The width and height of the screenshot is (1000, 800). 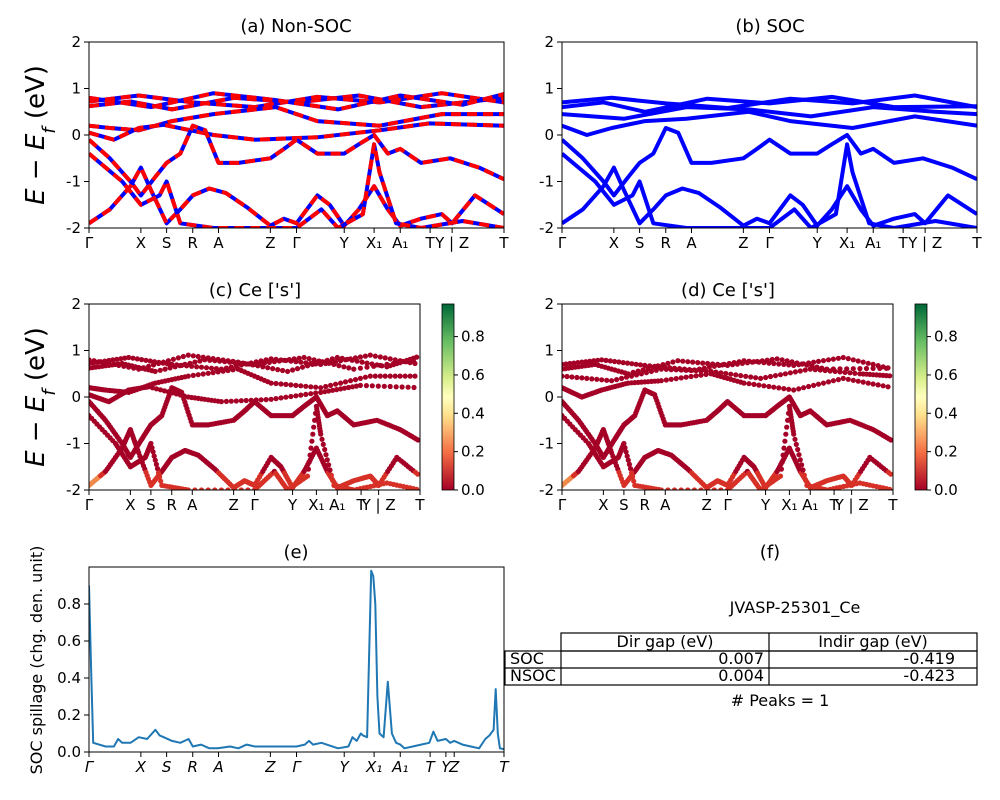 I want to click on panel-c-ytick-label-0: -2, so click(x=73, y=490).